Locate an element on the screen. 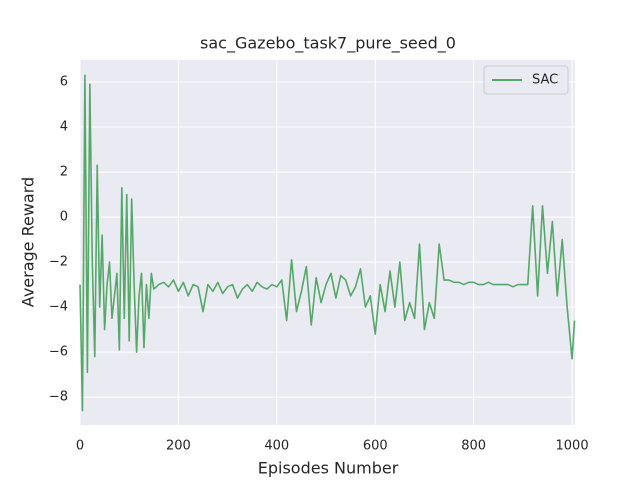 Image resolution: width=640 pixels, height=480 pixels. x-tick-label: 400 is located at coordinates (276, 446).